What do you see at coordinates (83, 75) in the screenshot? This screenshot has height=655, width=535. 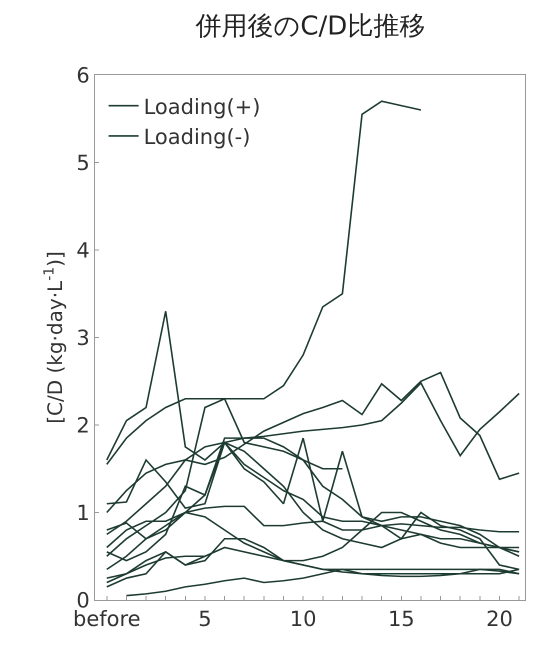 I see `y-tick-label: 6` at bounding box center [83, 75].